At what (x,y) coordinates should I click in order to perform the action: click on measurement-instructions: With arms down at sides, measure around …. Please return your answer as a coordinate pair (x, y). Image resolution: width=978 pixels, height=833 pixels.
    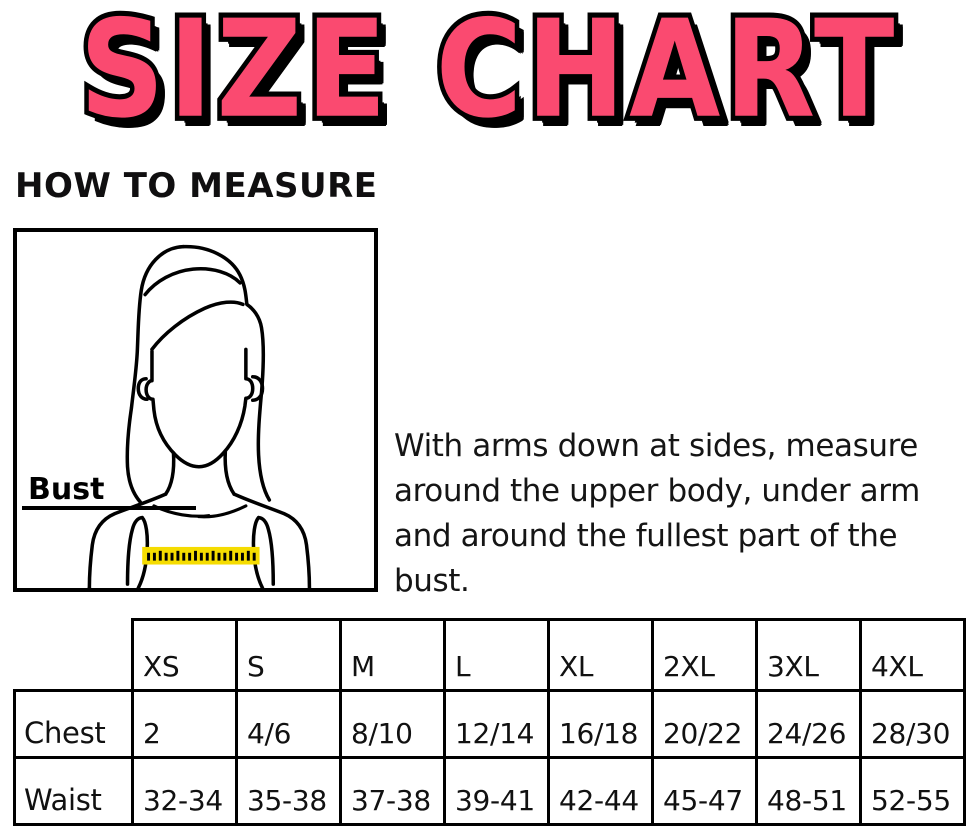
    Looking at the image, I should click on (657, 513).